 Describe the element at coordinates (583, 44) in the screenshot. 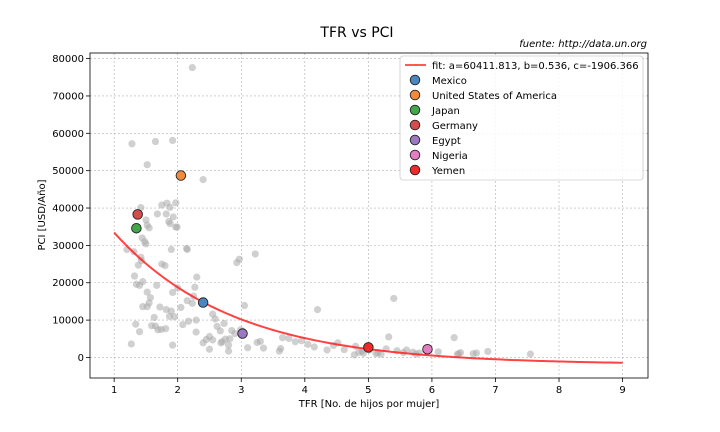

I see `source-note: fuente: http://data.un.org` at that location.